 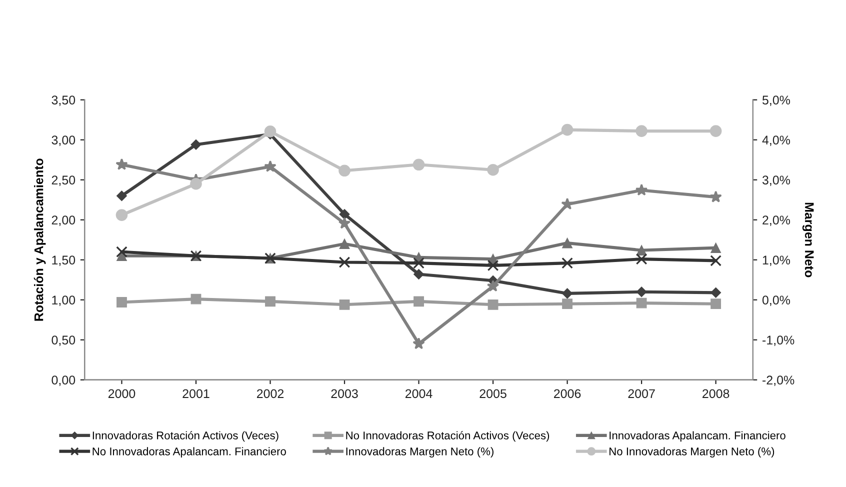 What do you see at coordinates (698, 436) in the screenshot?
I see `legend-label: Innovadoras Apalancam. Financiero` at bounding box center [698, 436].